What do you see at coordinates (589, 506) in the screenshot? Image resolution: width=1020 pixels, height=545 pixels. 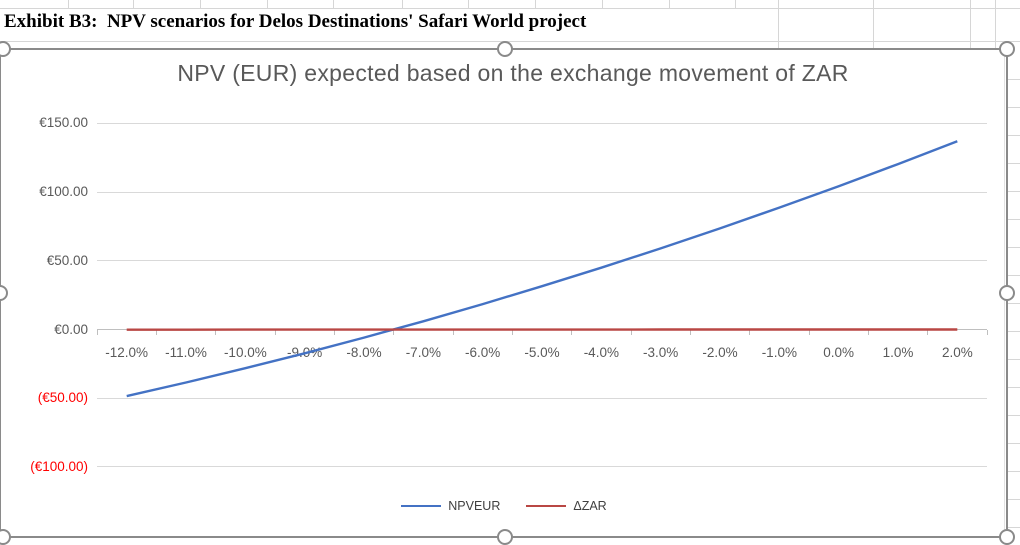 I see `legend-label: ΔZAR` at bounding box center [589, 506].